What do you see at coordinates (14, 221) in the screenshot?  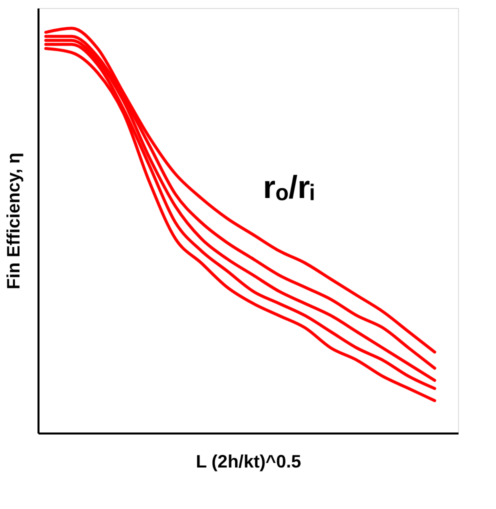 I see `y-axis-title: Fin Efficiency, η` at bounding box center [14, 221].